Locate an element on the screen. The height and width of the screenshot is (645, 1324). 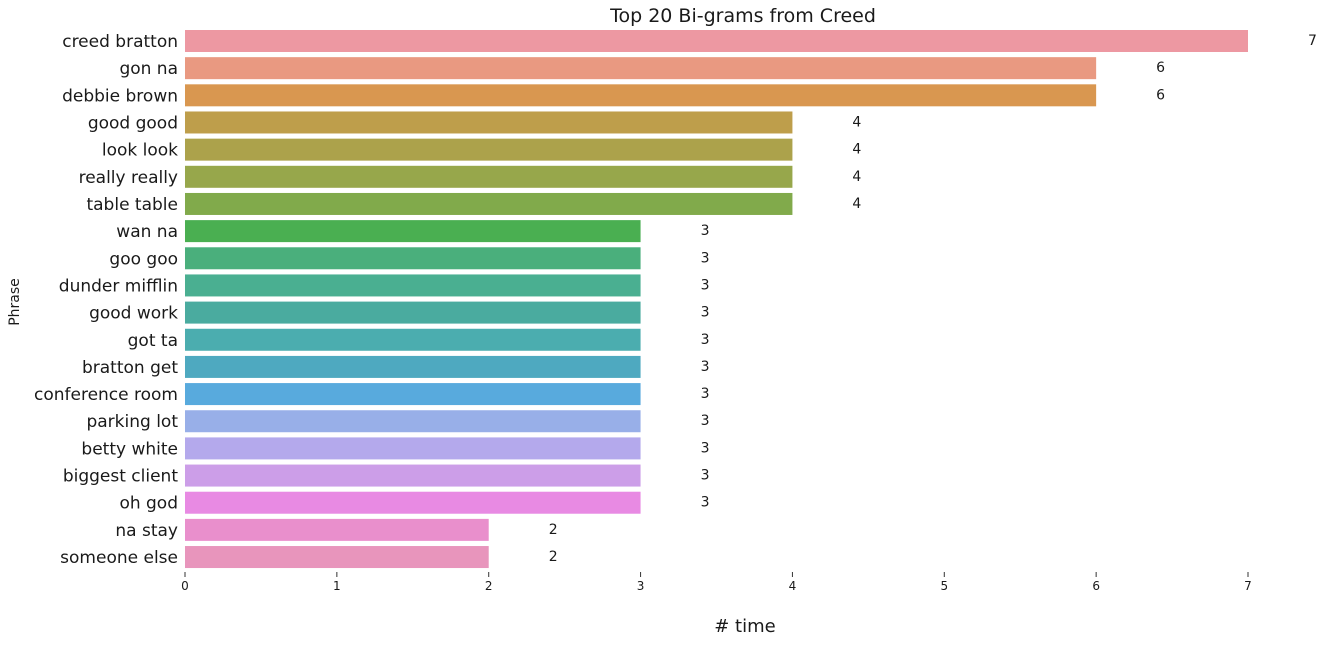
data-label-17: 3 is located at coordinates (705, 503).